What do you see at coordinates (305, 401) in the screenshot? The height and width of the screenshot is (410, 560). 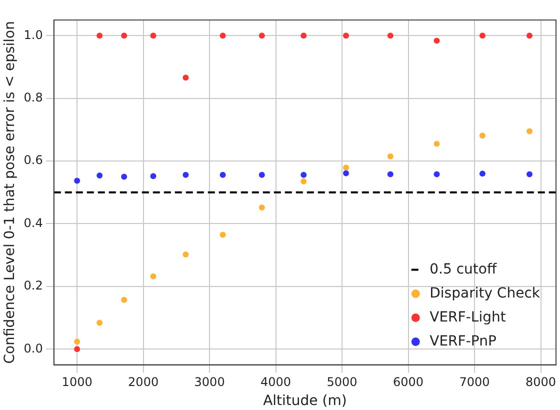 I see `x-axis-title: Altitude (m)` at bounding box center [305, 401].